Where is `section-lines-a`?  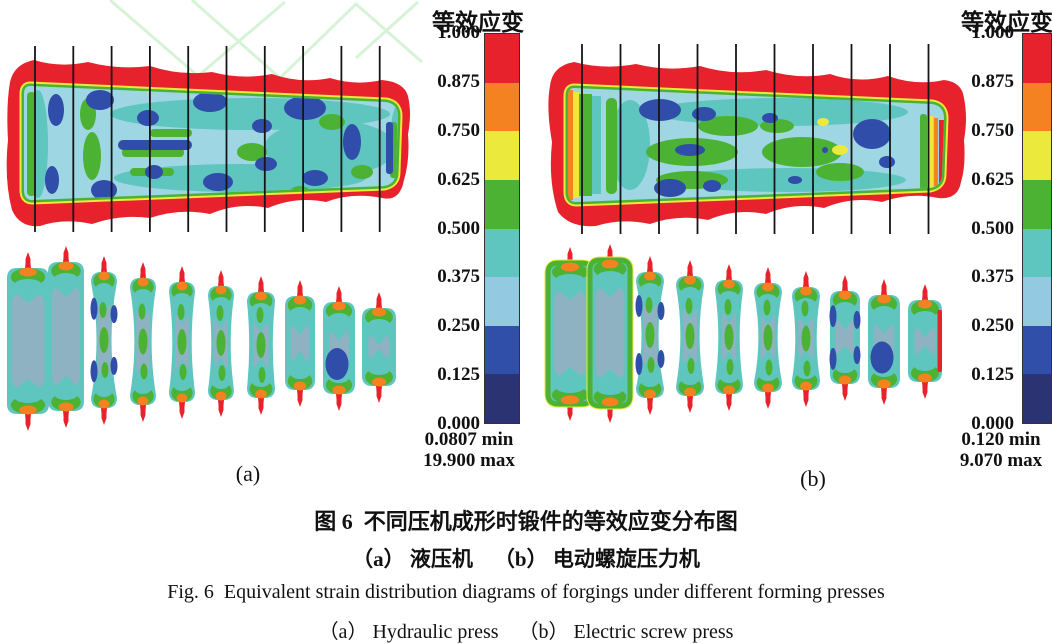 section-lines-a is located at coordinates (207, 139).